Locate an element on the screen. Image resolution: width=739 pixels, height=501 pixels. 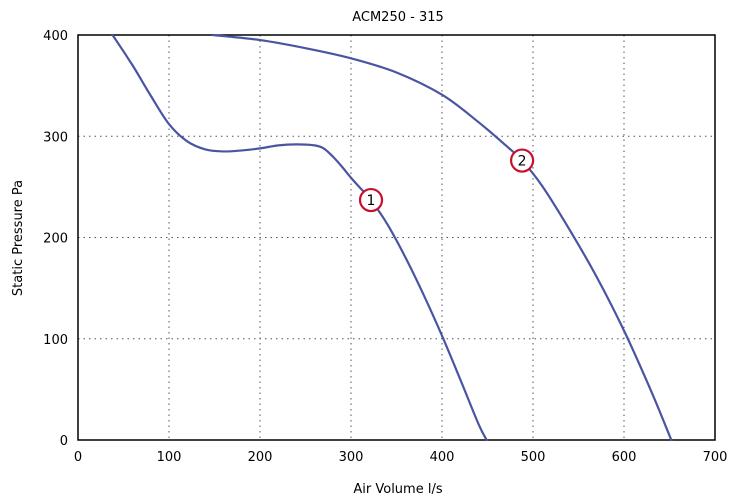
series-marker-2: 2 is located at coordinates (522, 160).